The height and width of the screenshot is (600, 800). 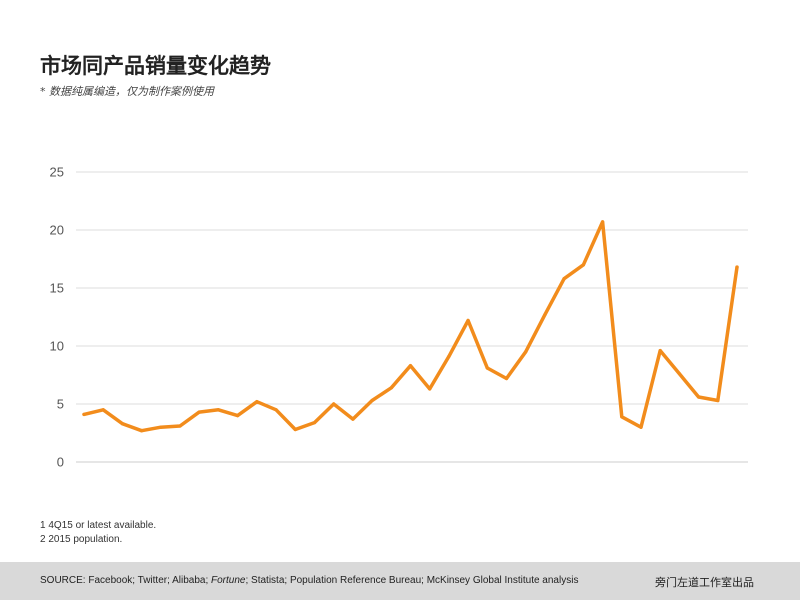 What do you see at coordinates (98, 525) in the screenshot?
I see `footnote-1: 1 4Q15 or latest available.` at bounding box center [98, 525].